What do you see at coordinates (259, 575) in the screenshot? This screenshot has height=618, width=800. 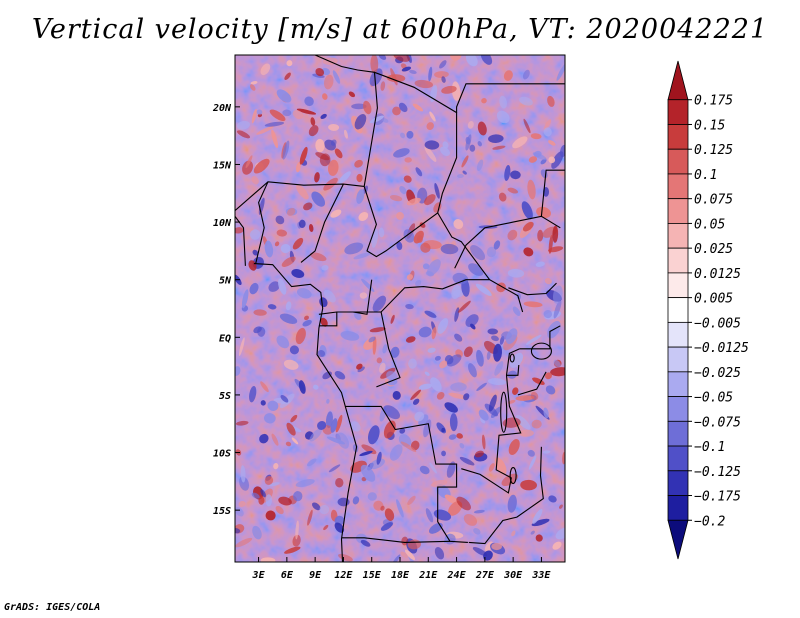 I see `lon-tick-label: 3E` at bounding box center [259, 575].